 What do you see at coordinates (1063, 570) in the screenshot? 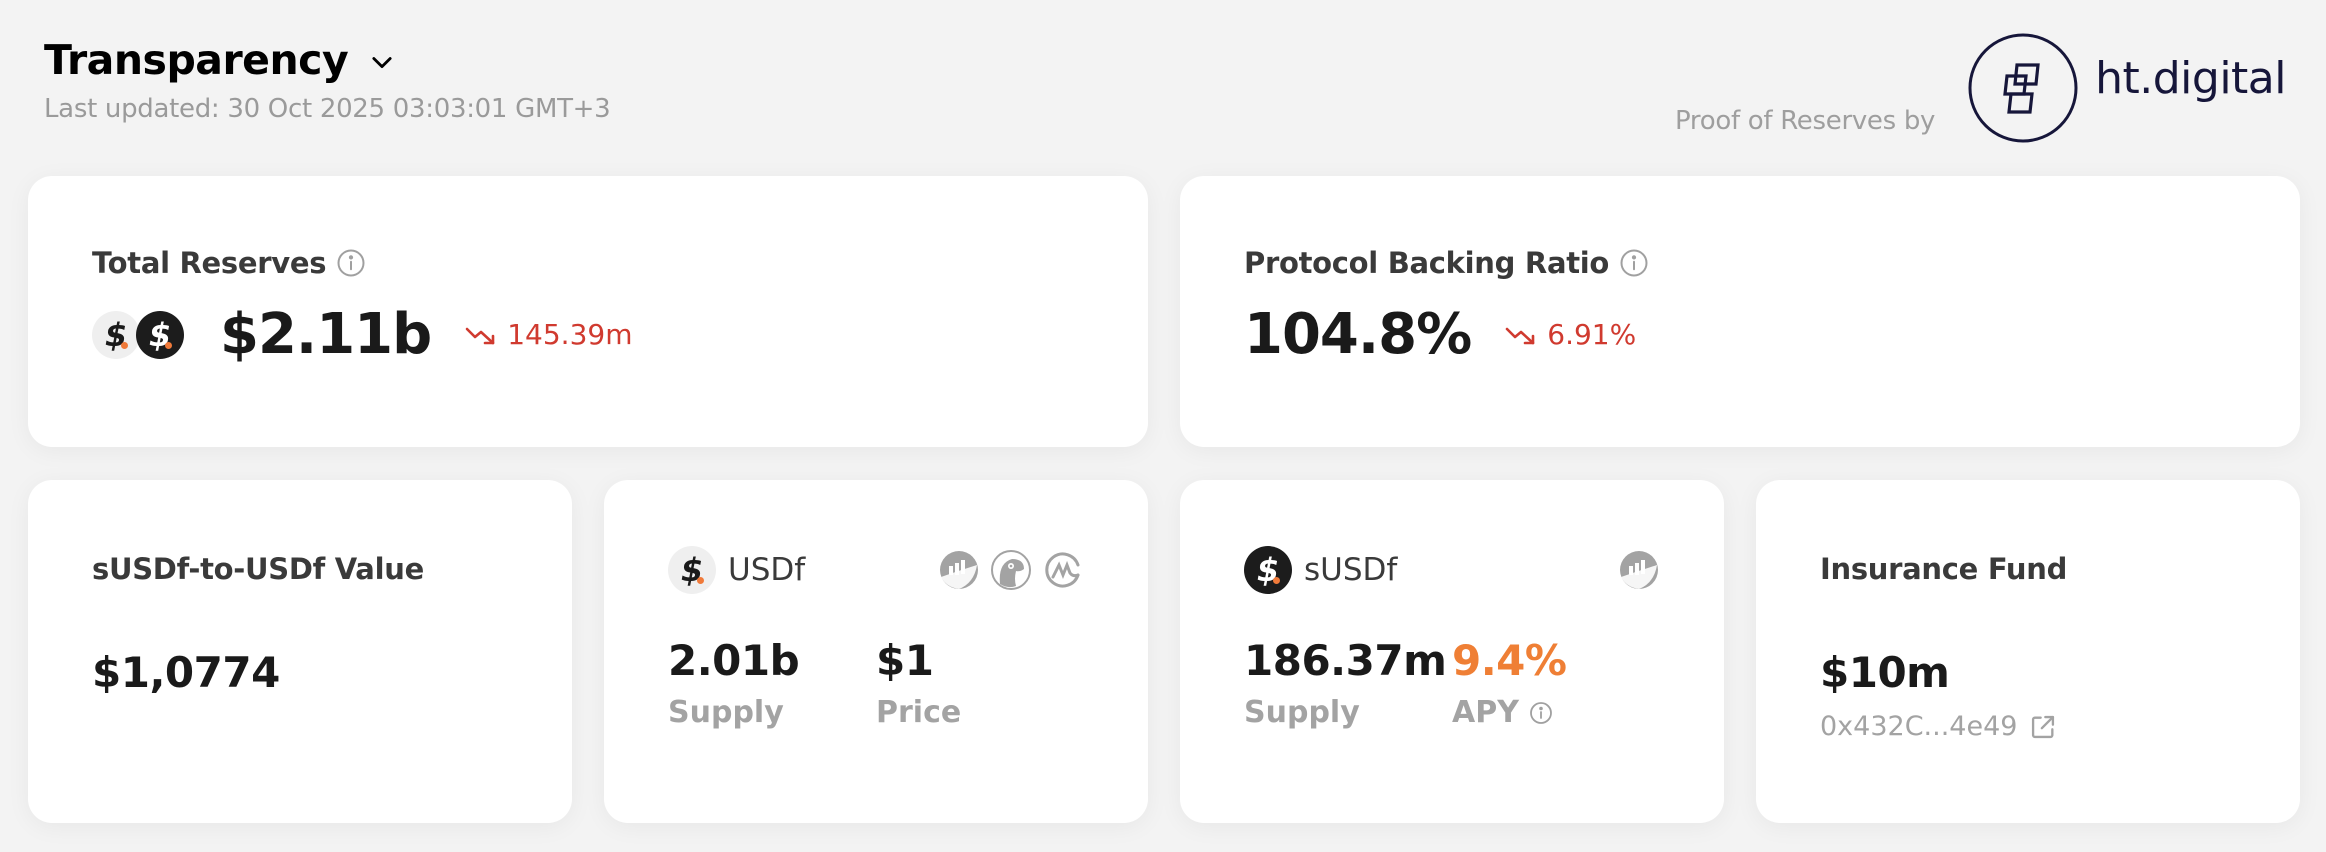
I see `coinmarketcap-icon` at bounding box center [1063, 570].